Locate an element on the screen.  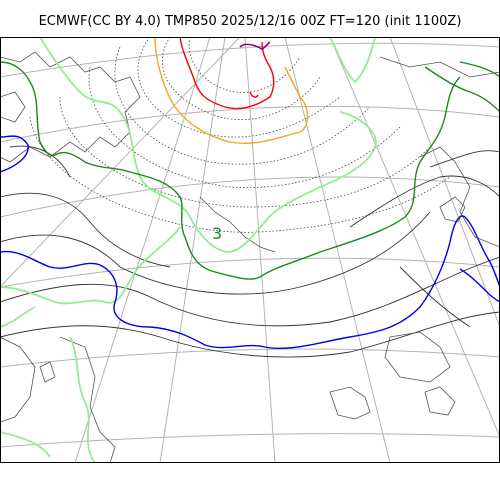
coastline-japan is located at coordinates (237, 224).